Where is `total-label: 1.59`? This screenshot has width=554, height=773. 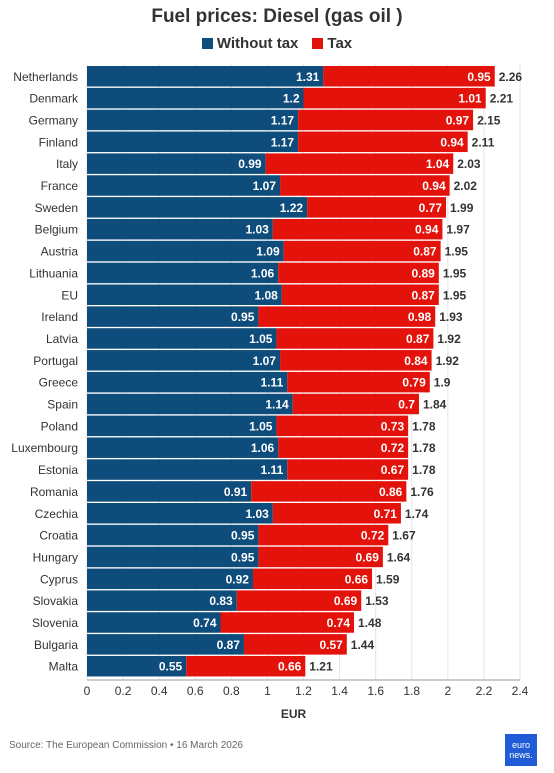 total-label: 1.59 is located at coordinates (388, 579).